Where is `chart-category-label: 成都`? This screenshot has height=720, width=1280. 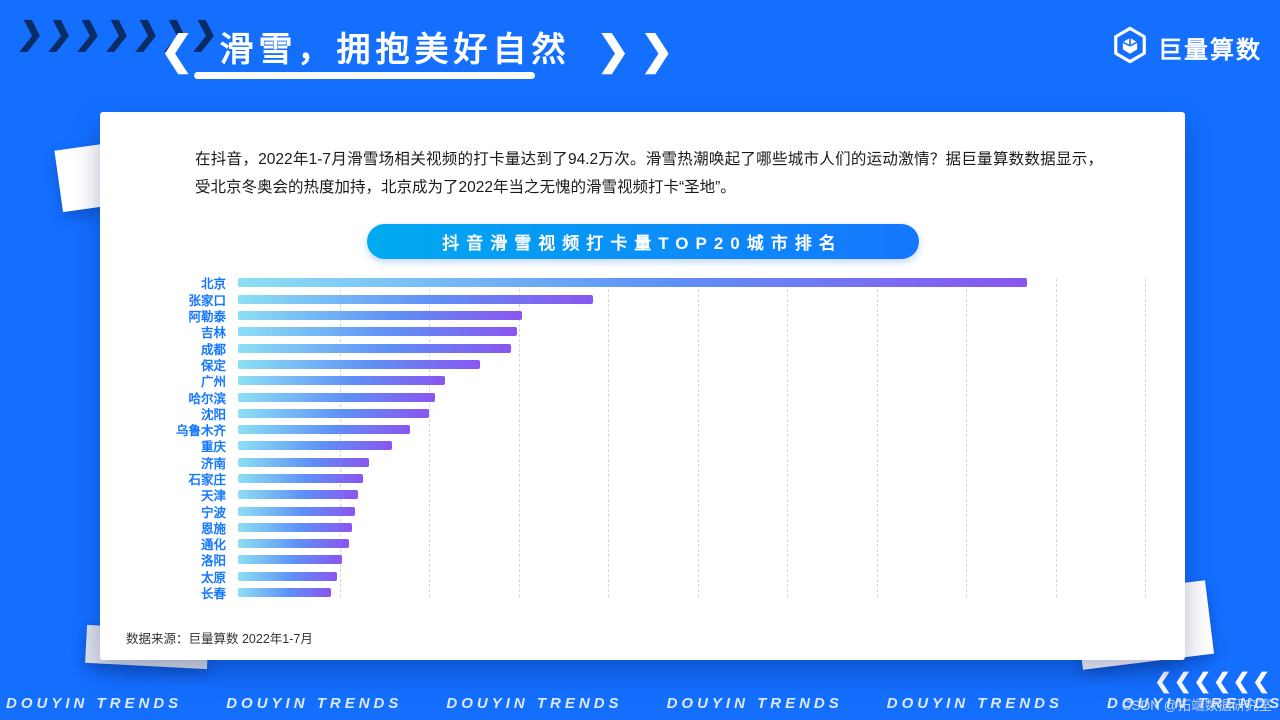 chart-category-label: 成都 is located at coordinates (213, 349).